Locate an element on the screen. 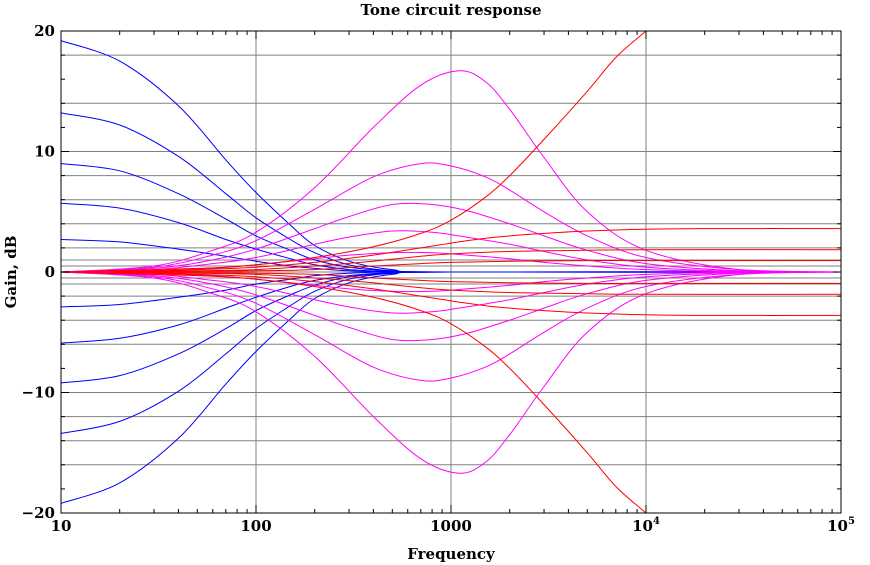  y-tick-label-1: 10 is located at coordinates (44, 152).